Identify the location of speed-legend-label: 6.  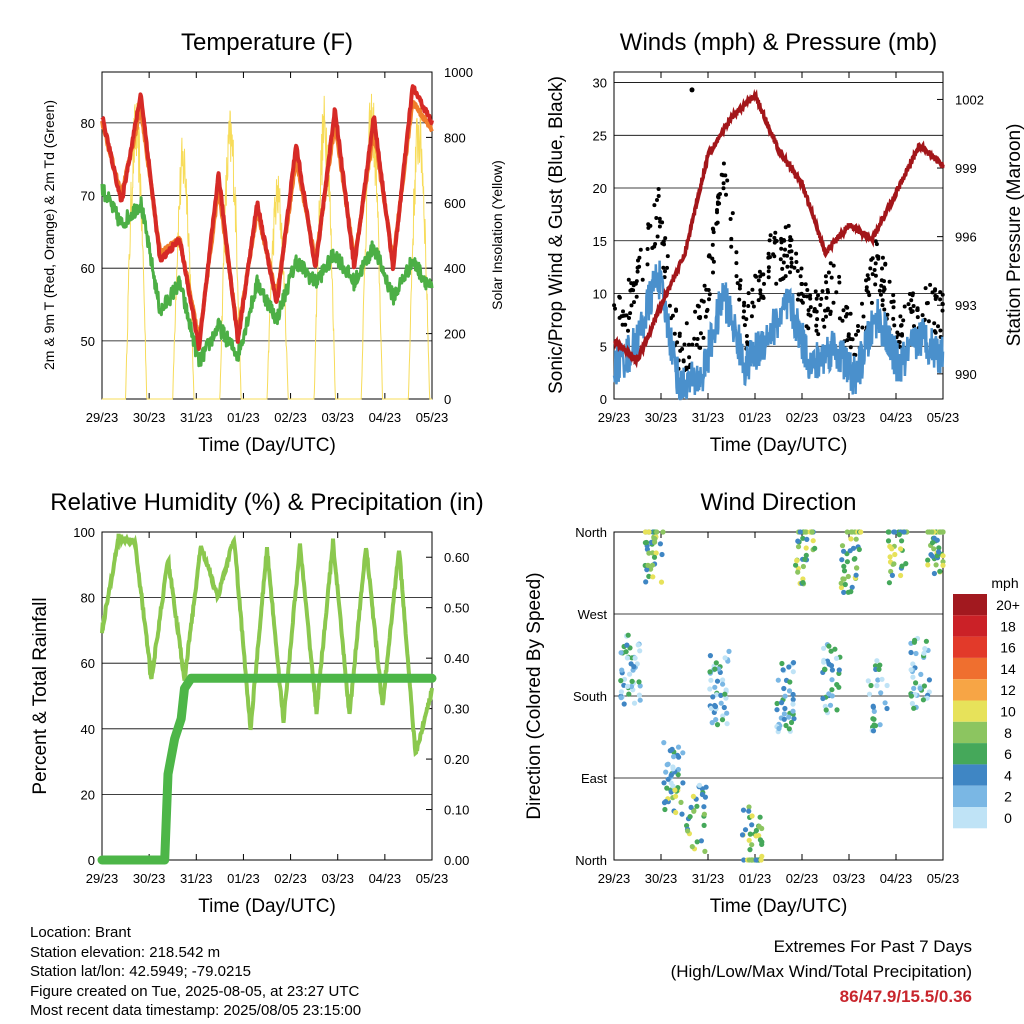
(1008, 754).